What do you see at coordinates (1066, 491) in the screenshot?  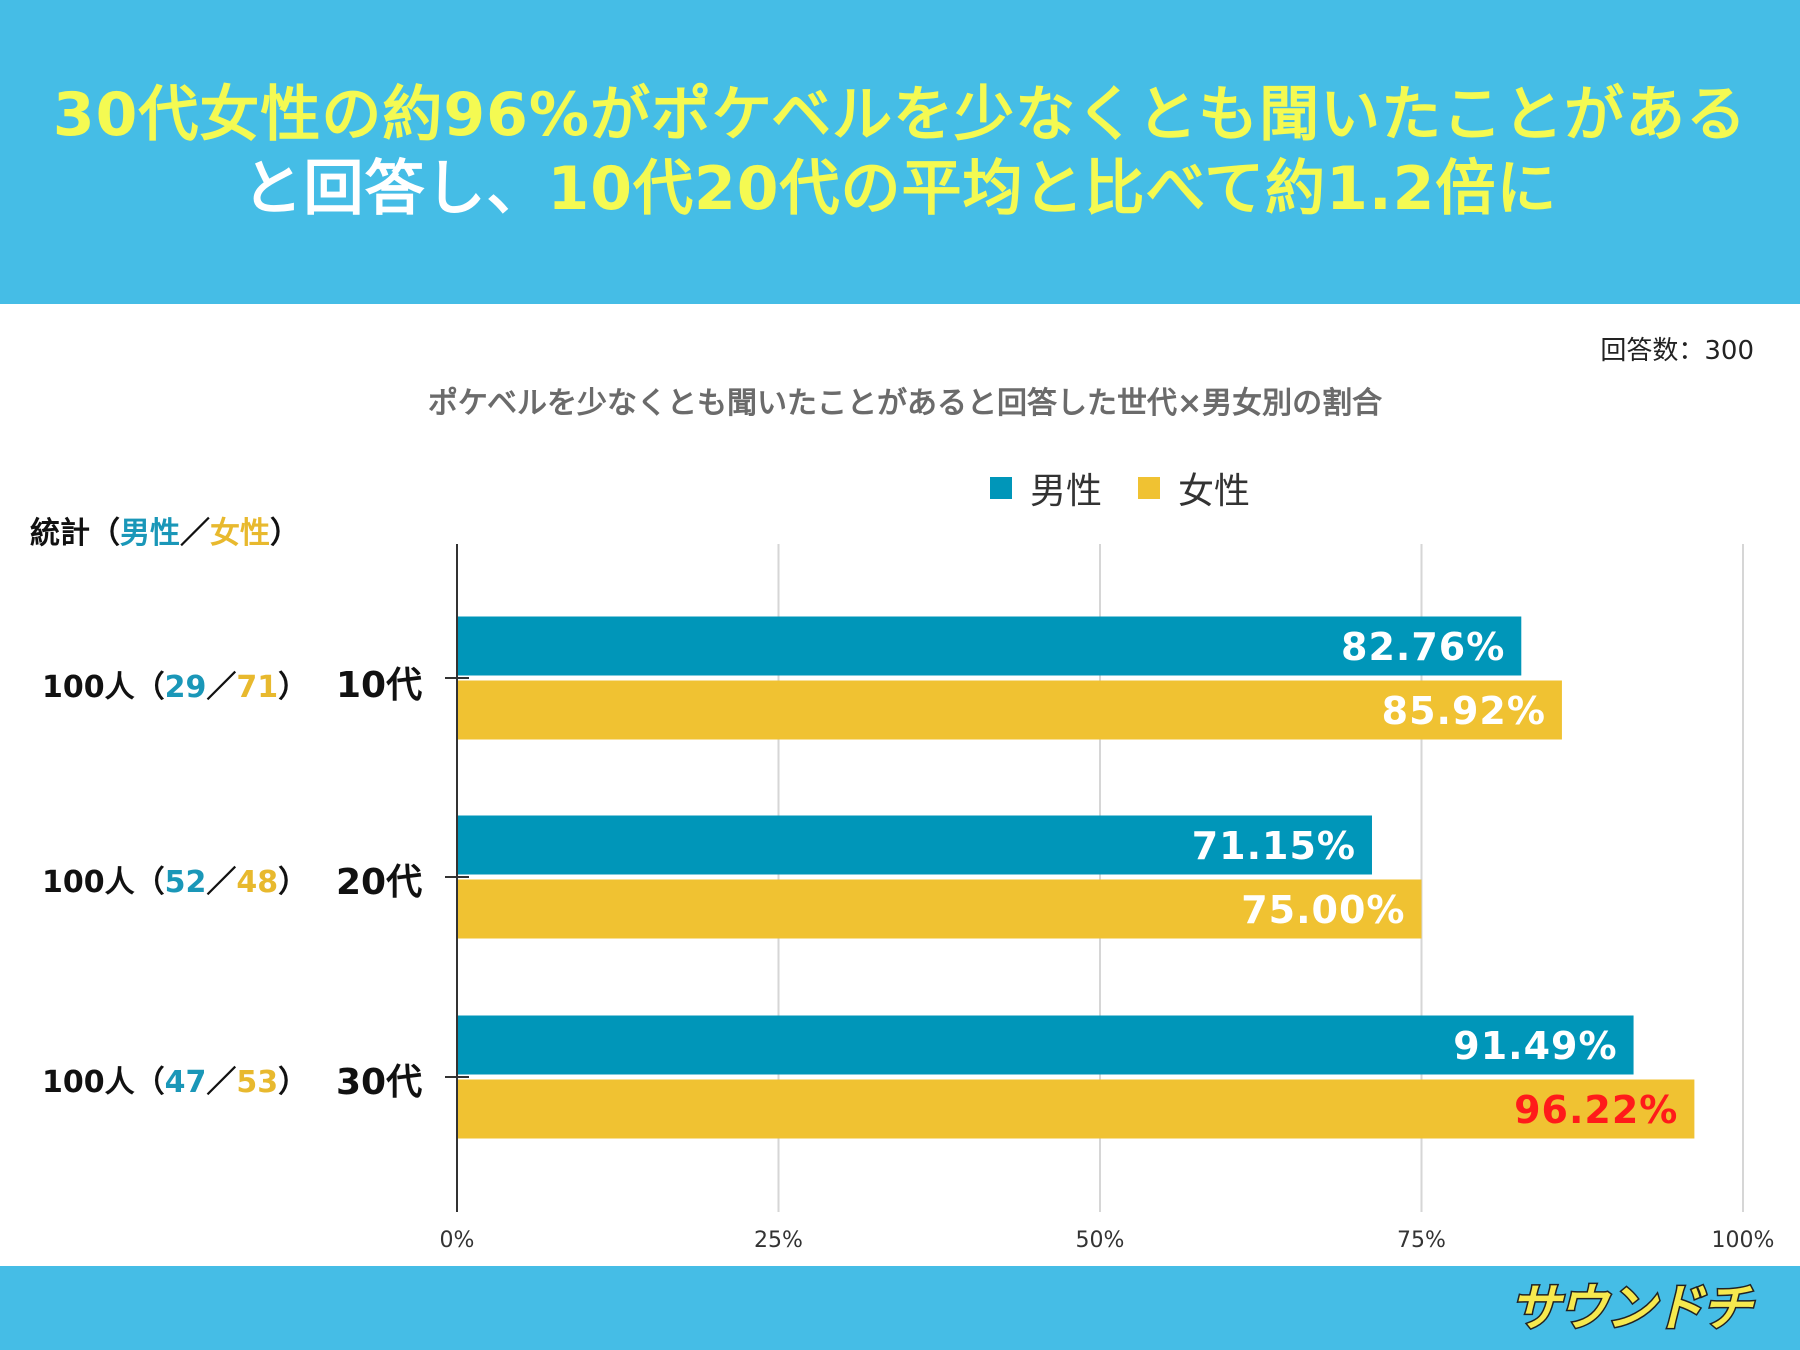 I see `legend-label-male: 男性` at bounding box center [1066, 491].